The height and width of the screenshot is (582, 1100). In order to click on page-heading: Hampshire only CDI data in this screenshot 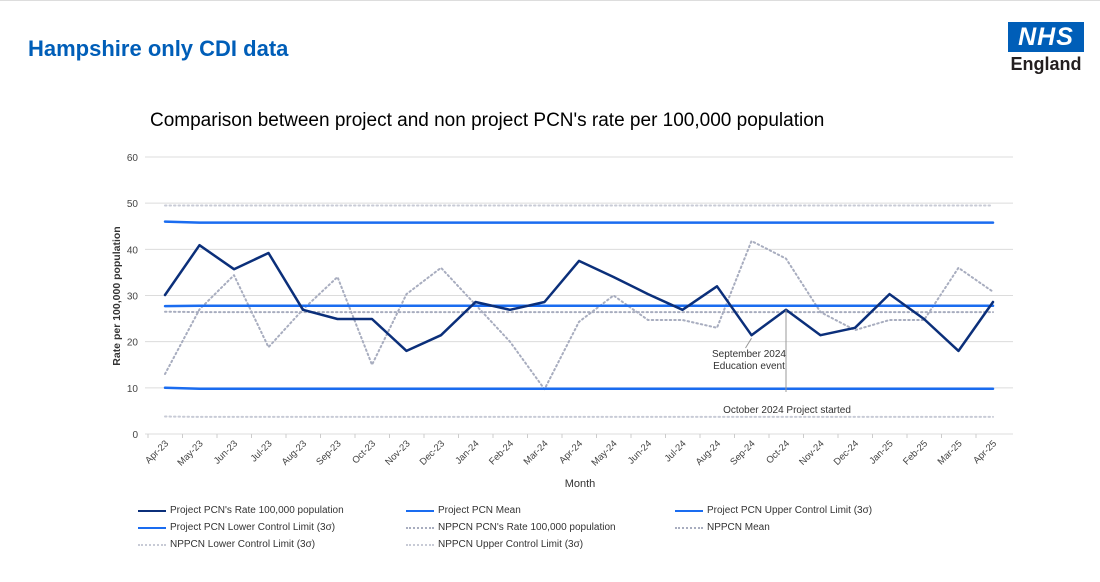, I will do `click(158, 48)`.